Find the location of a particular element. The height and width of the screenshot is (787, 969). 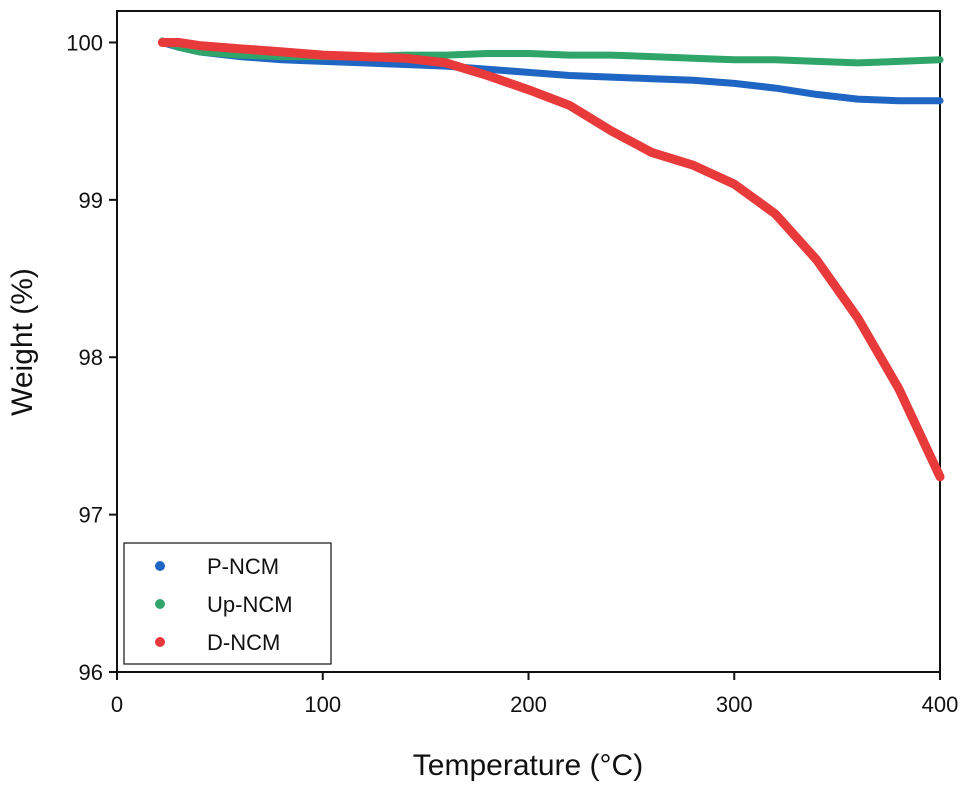

legend: P-NCM Up-NCM D-NCM is located at coordinates (227, 603).